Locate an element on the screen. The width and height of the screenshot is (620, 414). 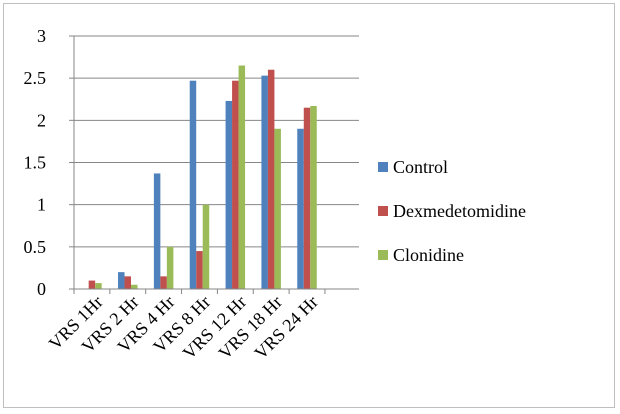
legend-item-clonidine: Clonidine is located at coordinates (421, 255).